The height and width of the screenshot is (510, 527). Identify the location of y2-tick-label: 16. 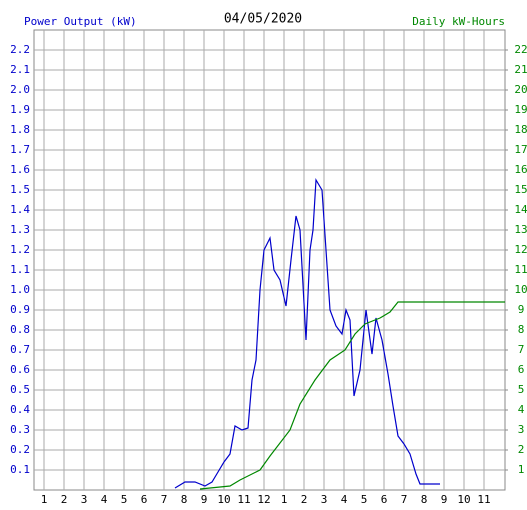
(520, 169).